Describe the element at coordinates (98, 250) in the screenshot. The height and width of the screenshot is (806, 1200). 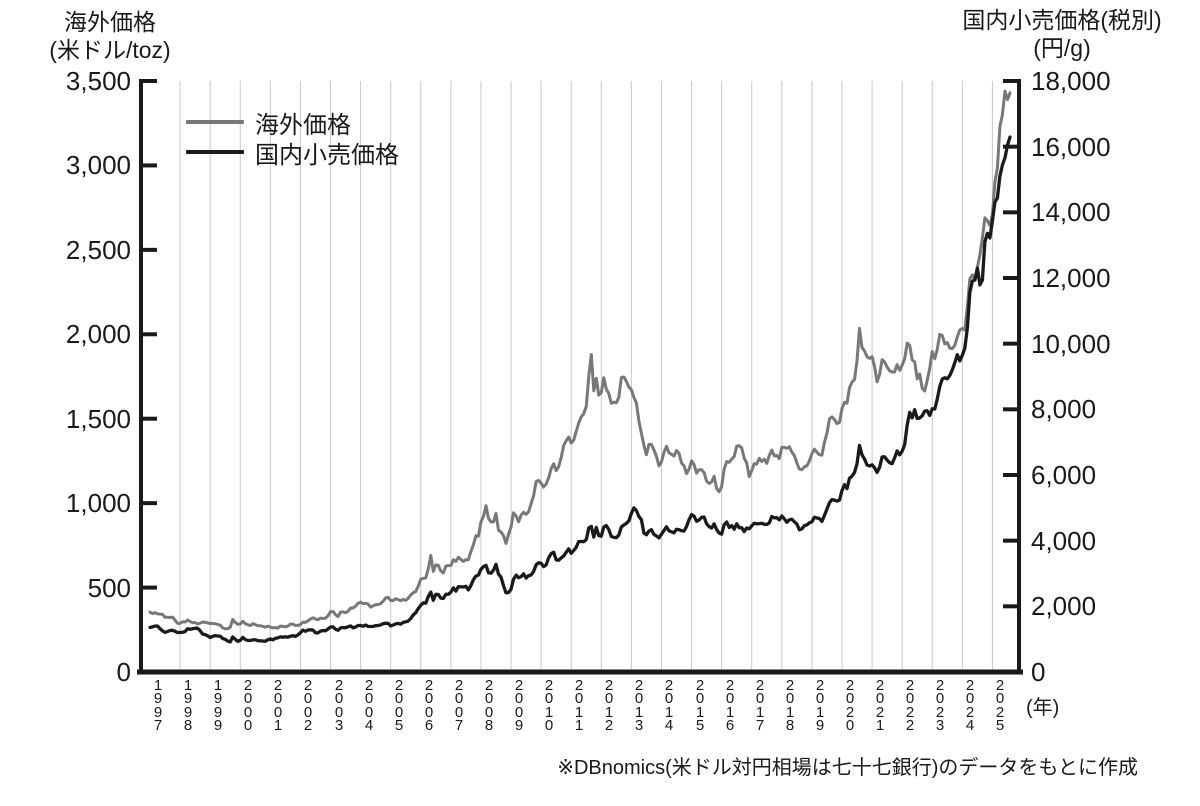
I see `left-axis-tick-label: 2,500` at that location.